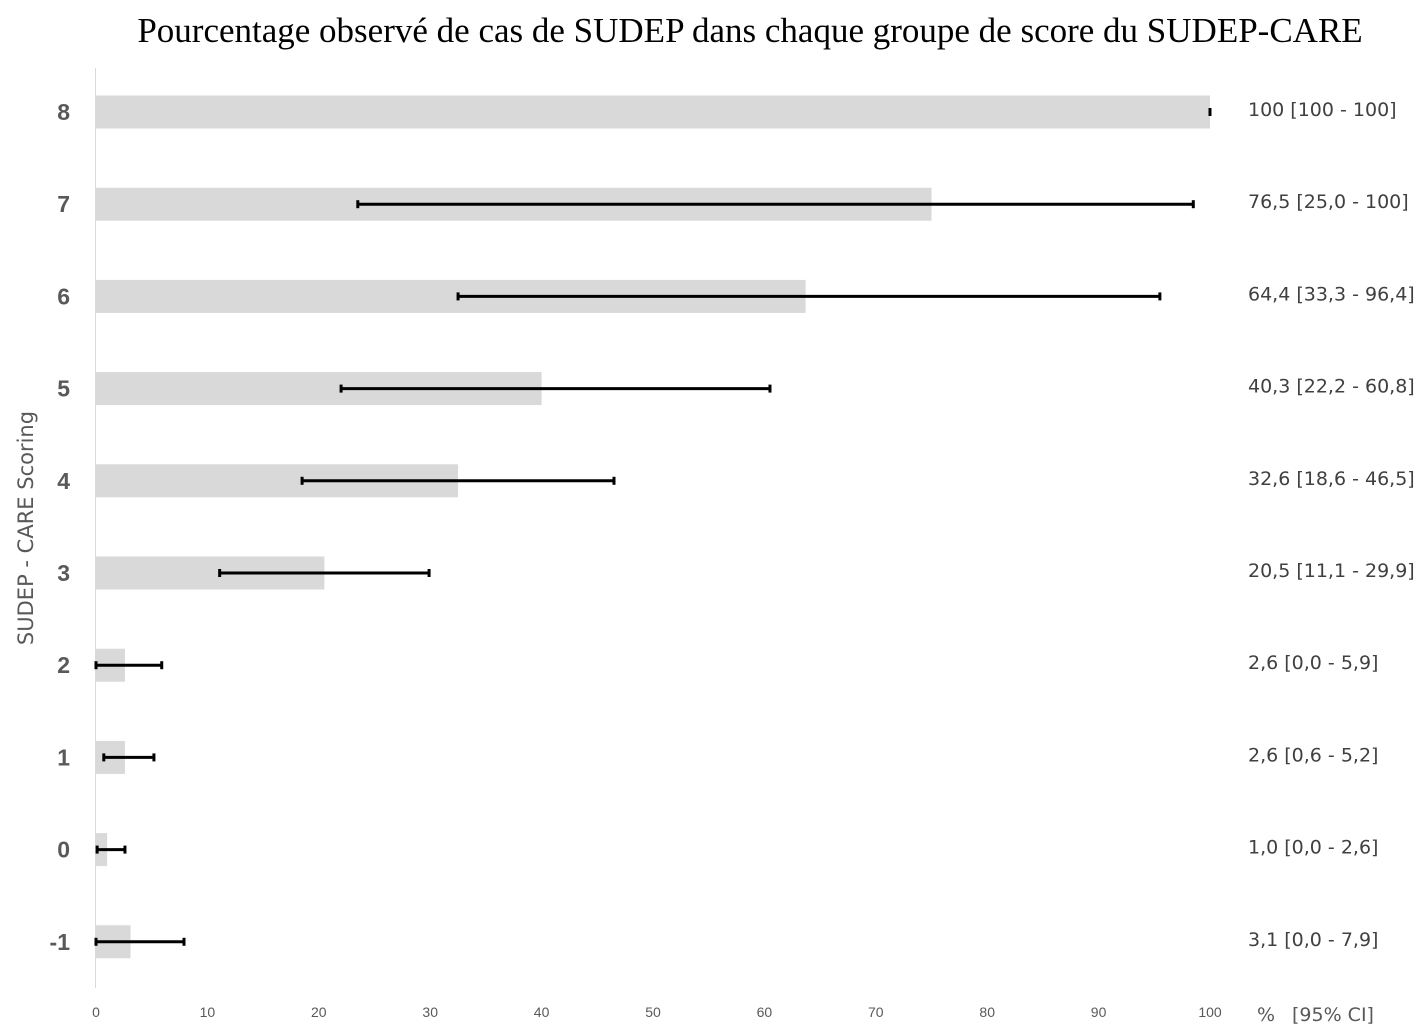 The image size is (1422, 1029). What do you see at coordinates (63, 573) in the screenshot?
I see `category-label-3: 3` at bounding box center [63, 573].